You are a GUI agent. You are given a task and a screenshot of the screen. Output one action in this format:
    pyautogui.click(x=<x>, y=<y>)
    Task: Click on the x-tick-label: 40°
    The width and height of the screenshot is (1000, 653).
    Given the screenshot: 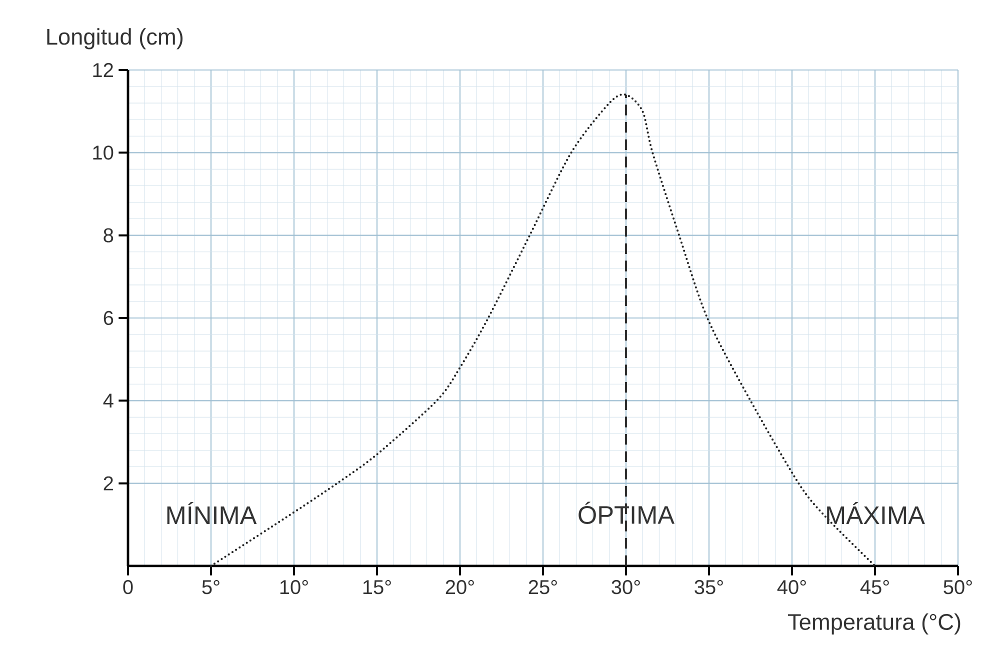 What is the action you would take?
    pyautogui.click(x=791, y=587)
    